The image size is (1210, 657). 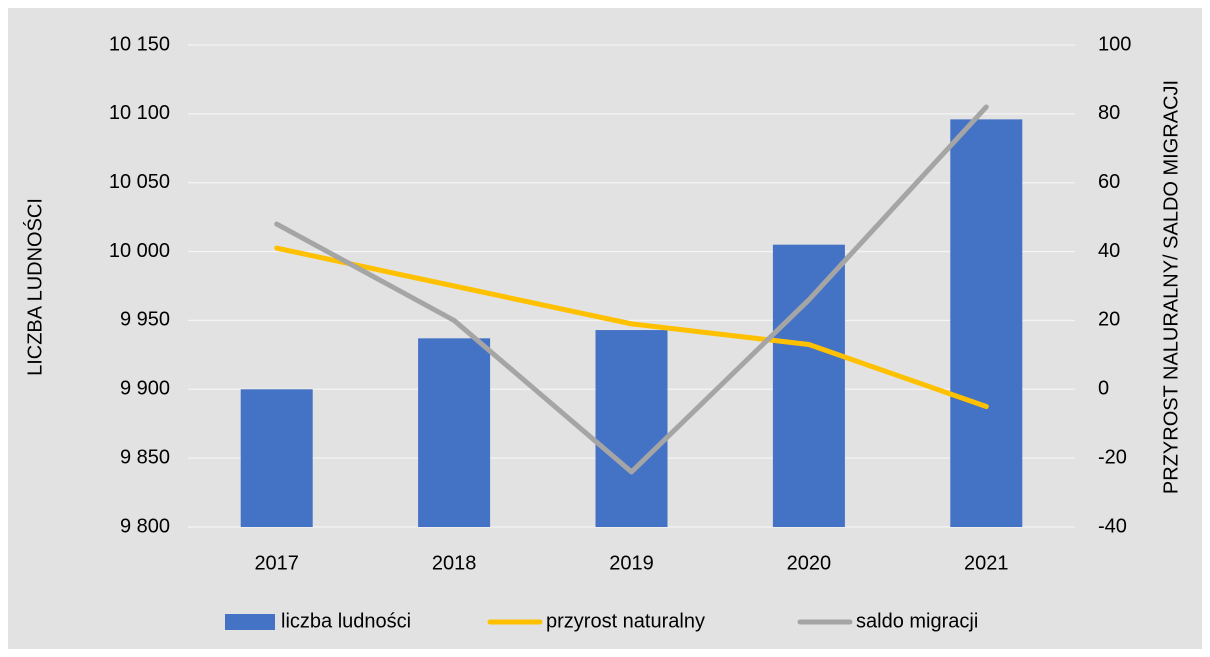 I want to click on legend-swatch, so click(x=250, y=622).